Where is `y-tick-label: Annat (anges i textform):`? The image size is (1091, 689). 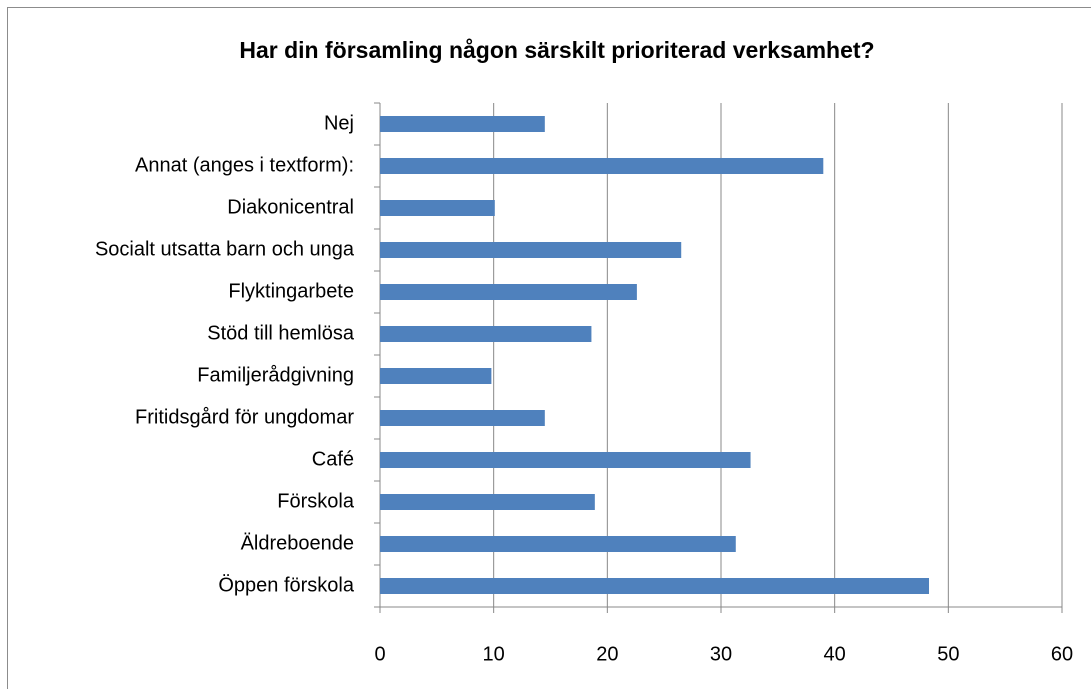
y-tick-label: Annat (anges i textform): is located at coordinates (244, 165).